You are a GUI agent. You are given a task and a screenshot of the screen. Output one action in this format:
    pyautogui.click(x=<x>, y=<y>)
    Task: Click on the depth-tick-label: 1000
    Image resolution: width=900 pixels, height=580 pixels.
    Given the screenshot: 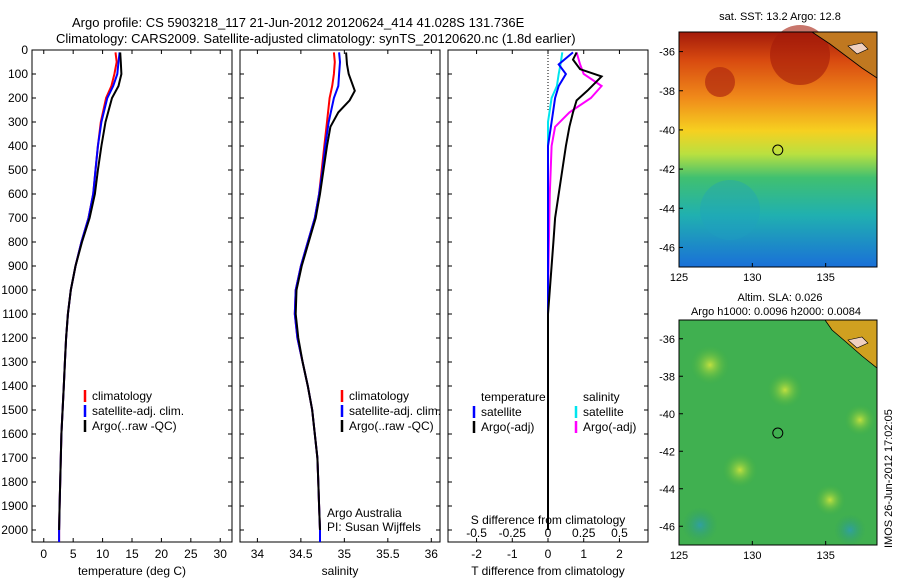 What is the action you would take?
    pyautogui.click(x=14, y=290)
    